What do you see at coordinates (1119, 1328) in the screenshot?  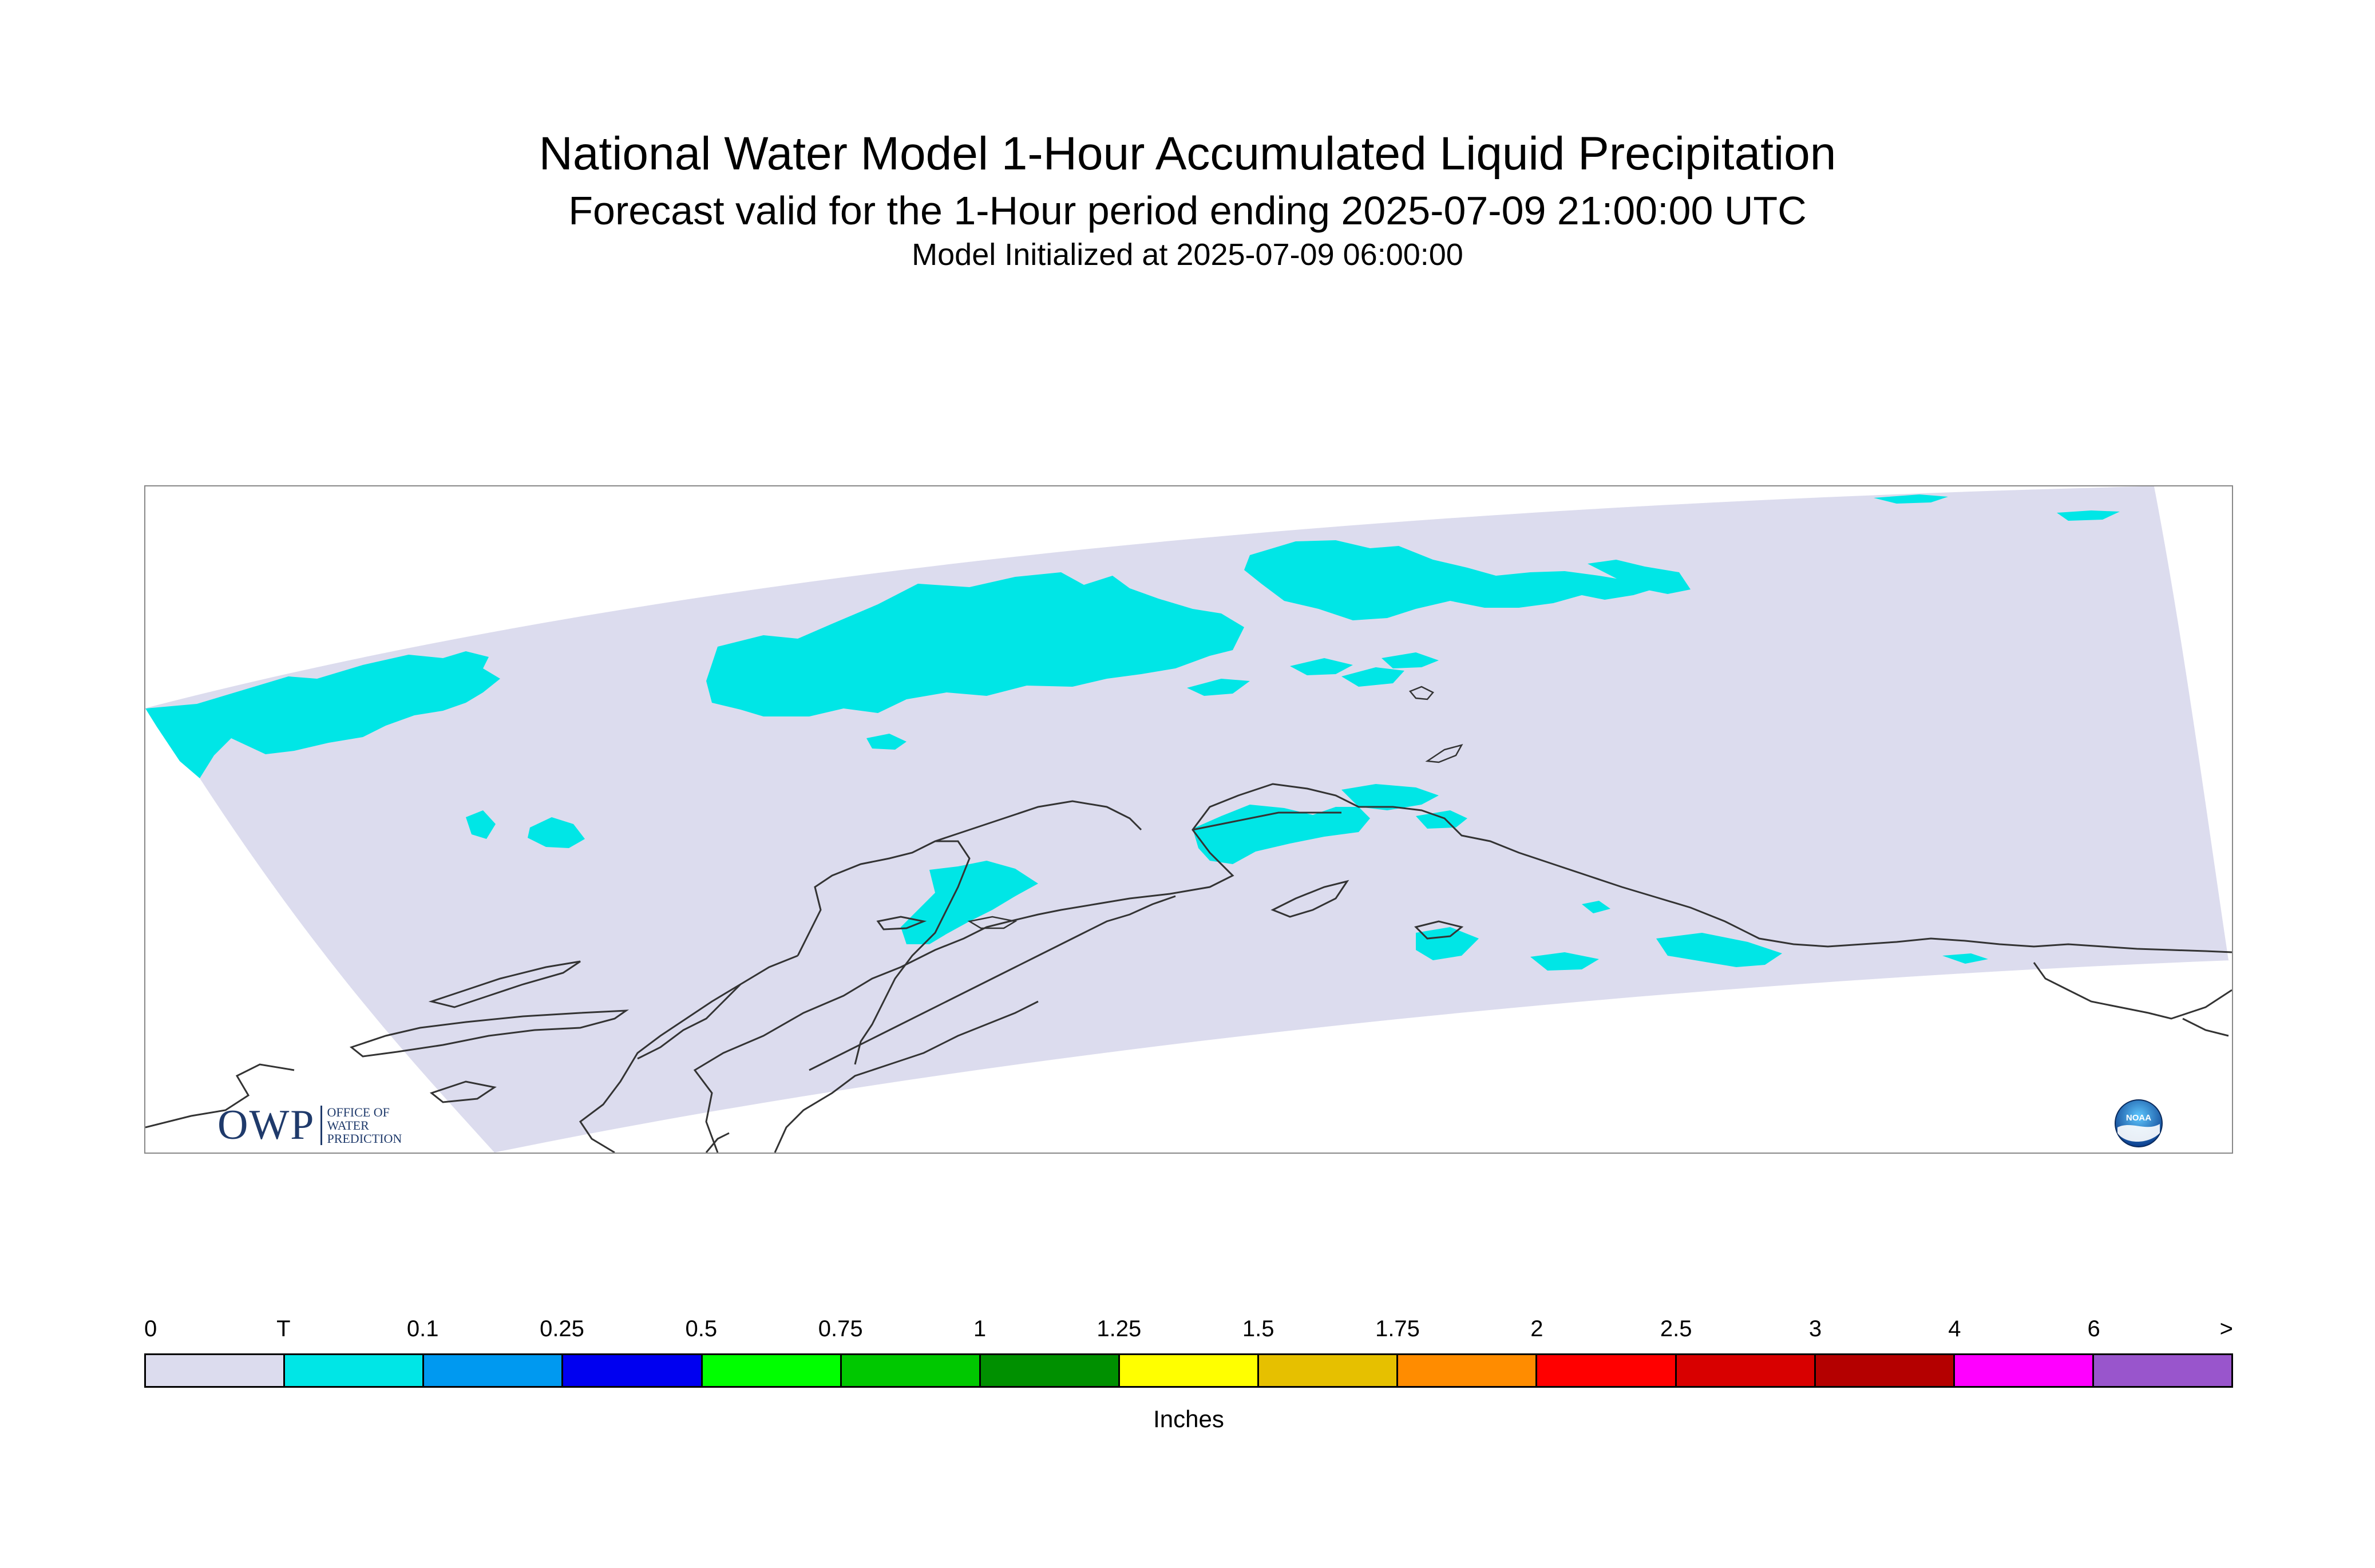 I see `colorbar-tick-label: 1.25` at bounding box center [1119, 1328].